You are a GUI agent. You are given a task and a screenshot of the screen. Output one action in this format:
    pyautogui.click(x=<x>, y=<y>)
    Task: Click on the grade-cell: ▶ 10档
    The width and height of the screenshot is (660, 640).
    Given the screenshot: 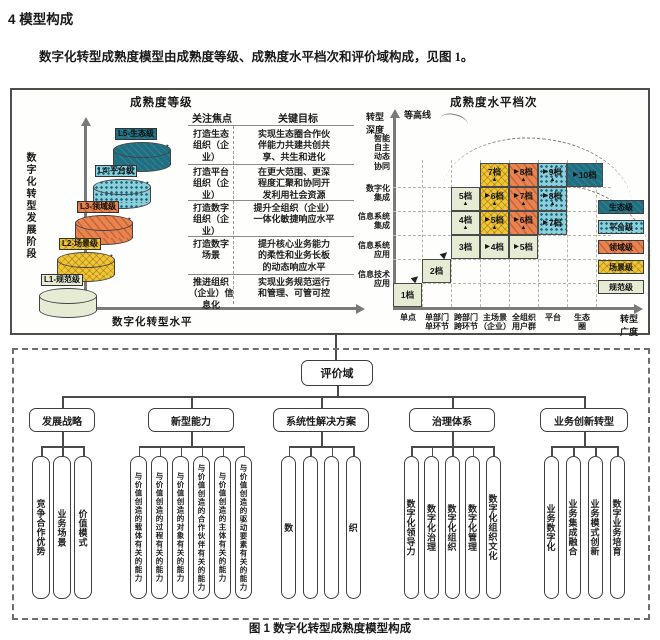 What is the action you would take?
    pyautogui.click(x=585, y=175)
    